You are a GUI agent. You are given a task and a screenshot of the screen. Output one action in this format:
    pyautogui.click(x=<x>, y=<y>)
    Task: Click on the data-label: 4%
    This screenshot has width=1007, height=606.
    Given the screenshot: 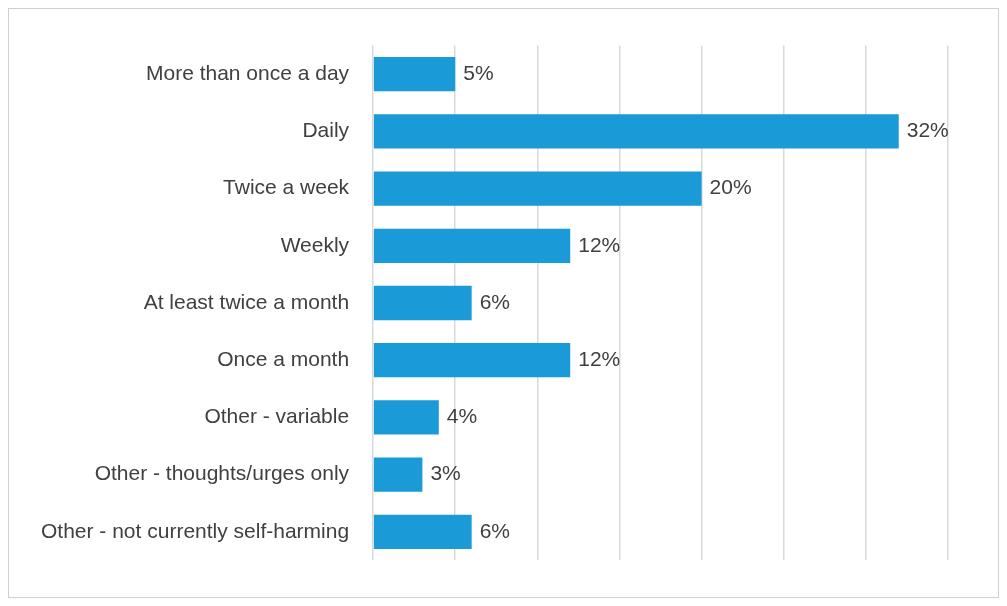 What is the action you would take?
    pyautogui.click(x=462, y=416)
    